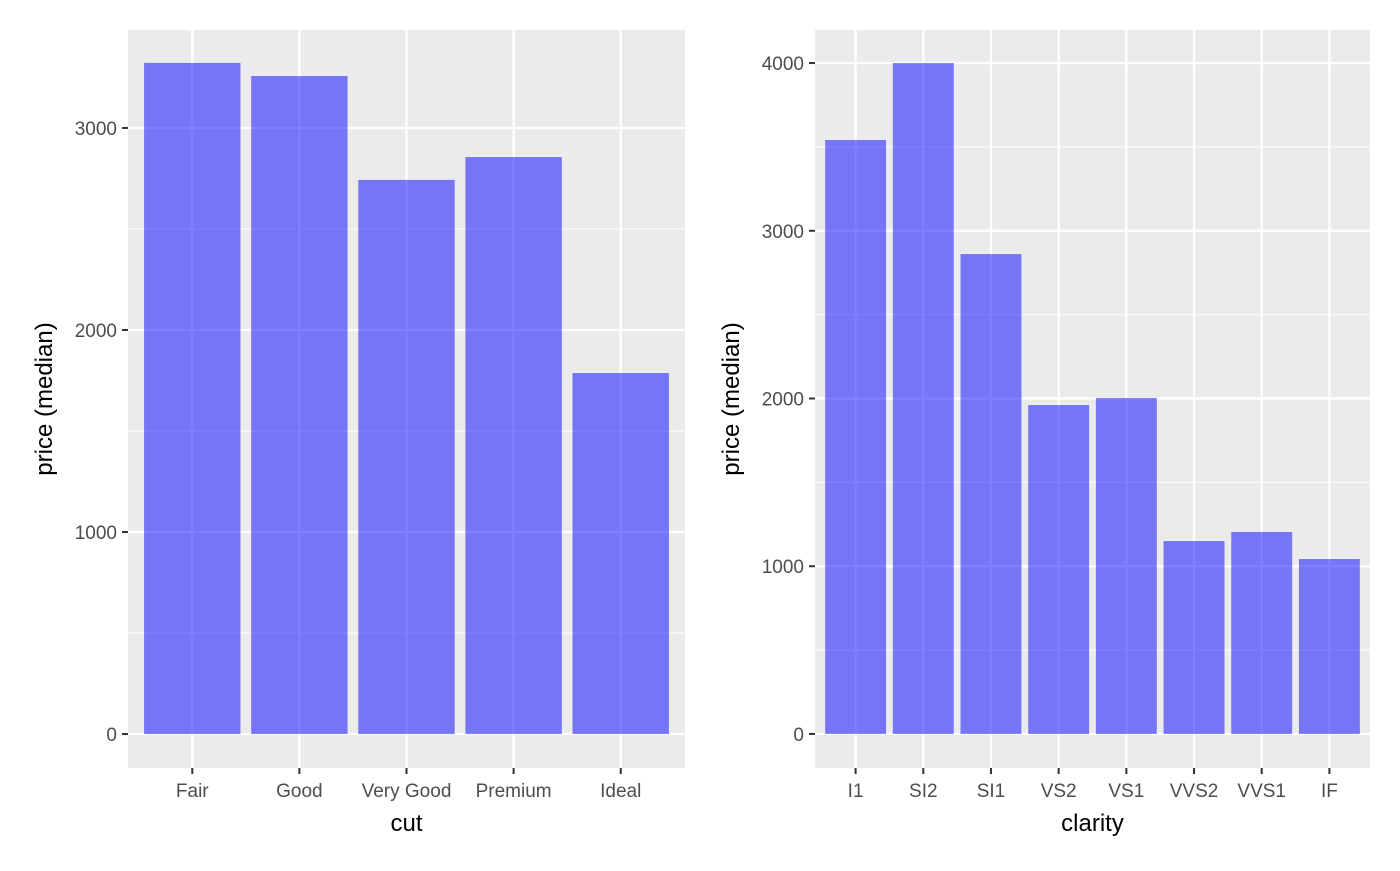 The width and height of the screenshot is (1400, 871). Describe the element at coordinates (514, 791) in the screenshot. I see `x-tick-label: Premium` at that location.